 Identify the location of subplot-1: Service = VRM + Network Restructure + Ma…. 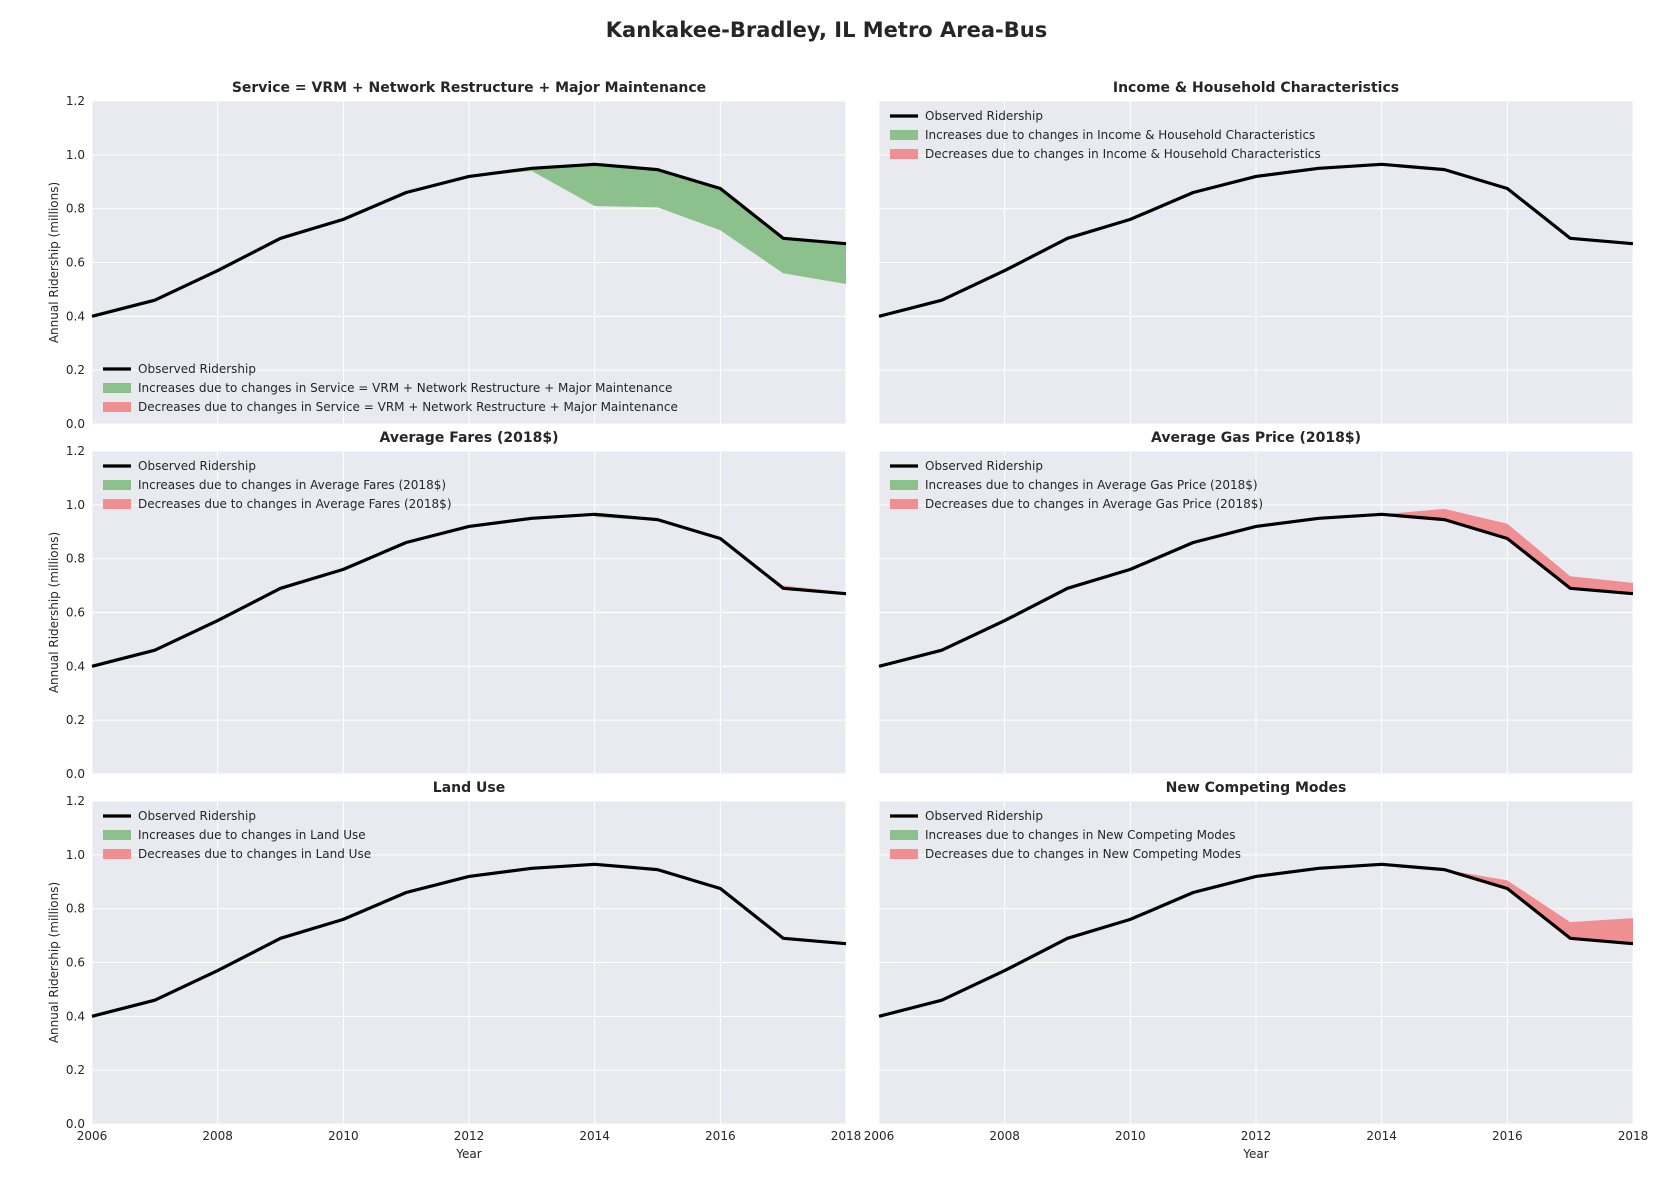
(447, 255).